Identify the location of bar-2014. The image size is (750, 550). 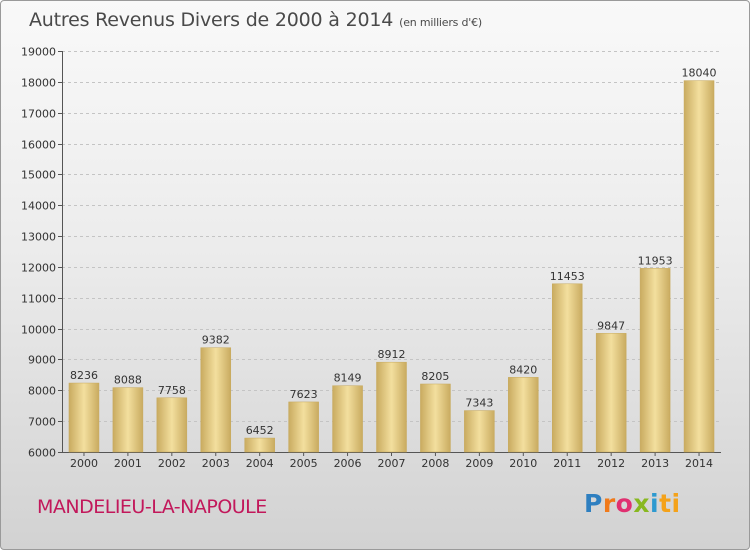
(699, 266).